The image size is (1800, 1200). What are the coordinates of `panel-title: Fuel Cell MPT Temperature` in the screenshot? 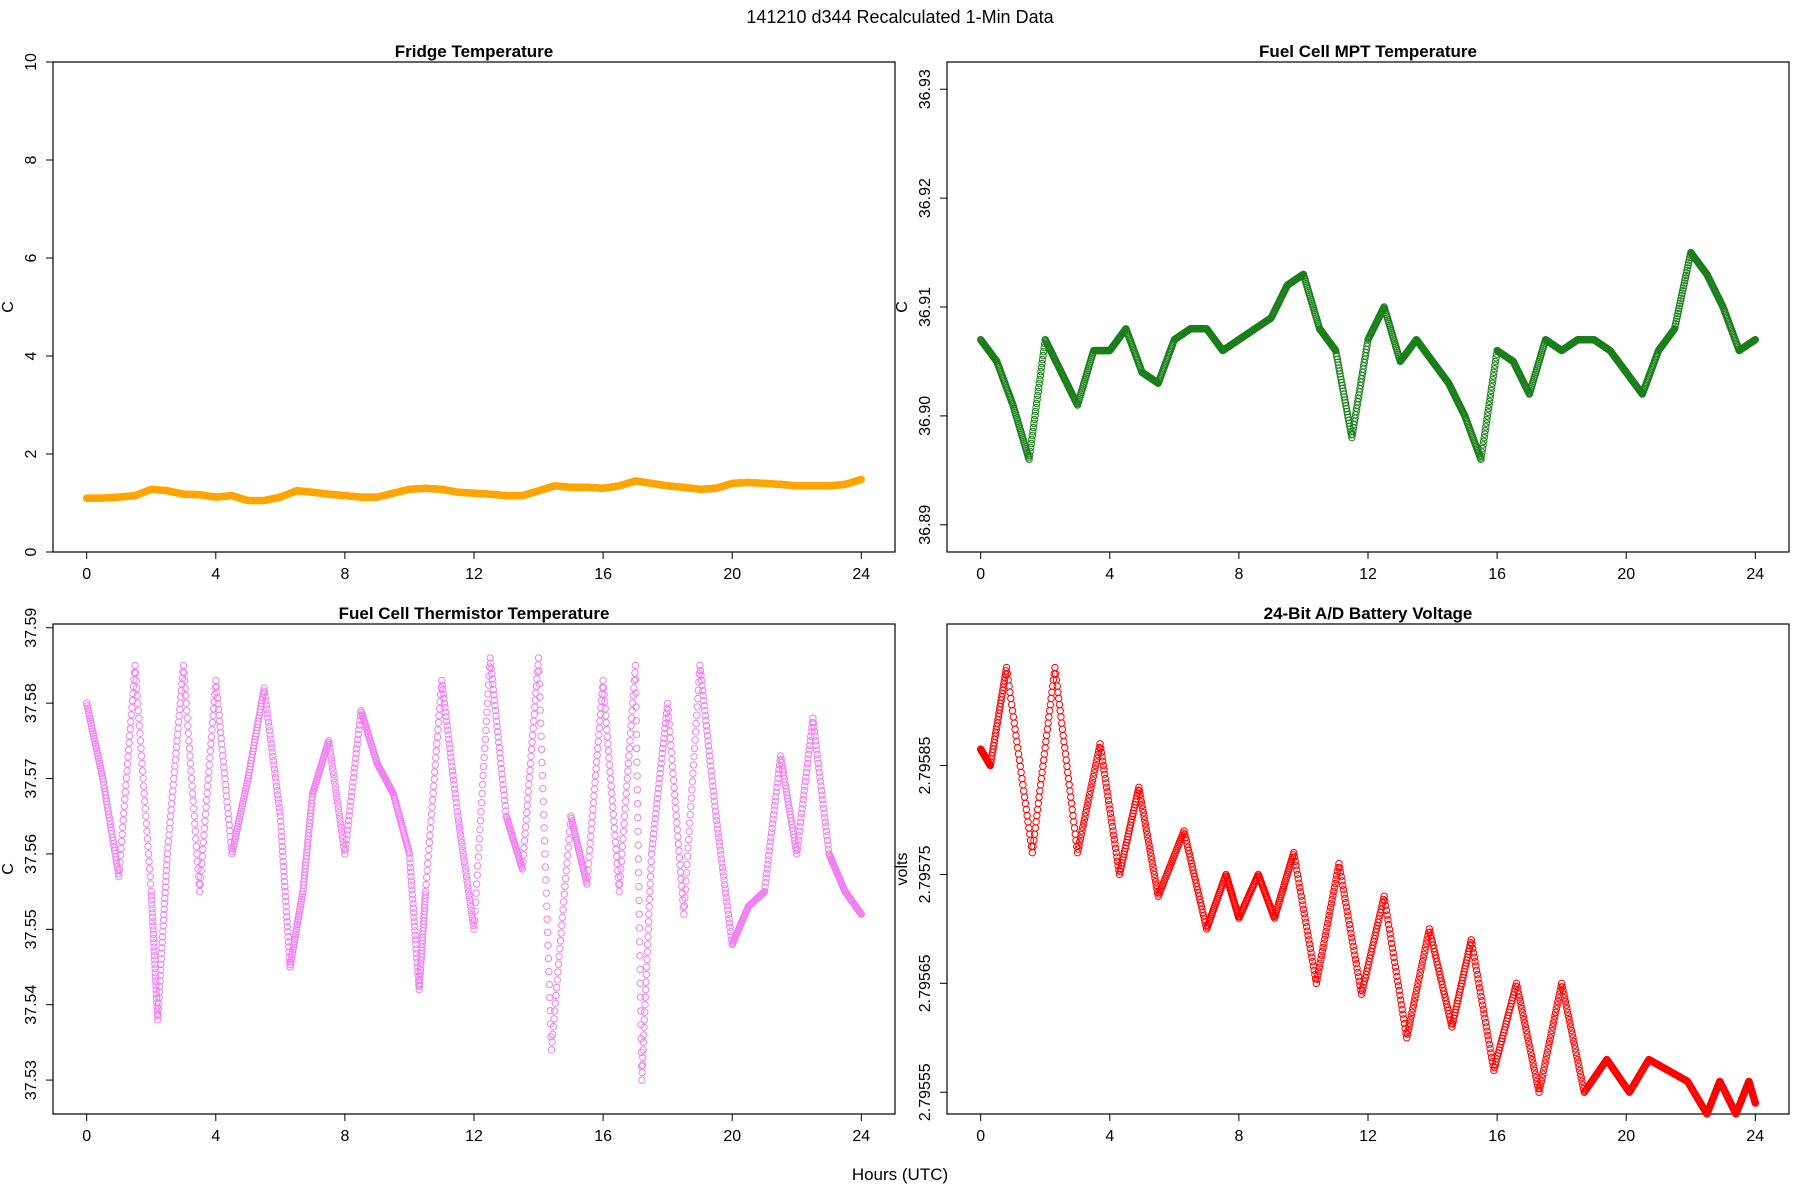 It's located at (1368, 51).